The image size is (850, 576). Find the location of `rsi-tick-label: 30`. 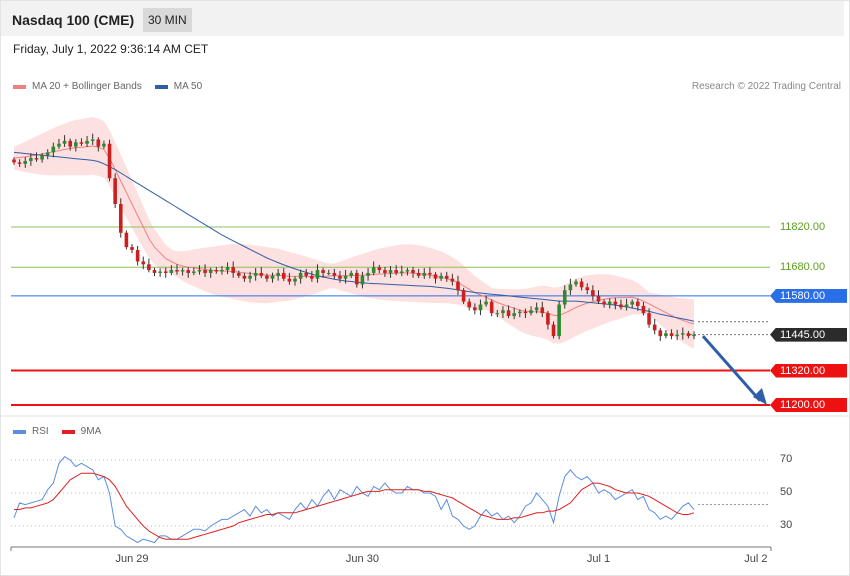

rsi-tick-label: 30 is located at coordinates (786, 525).